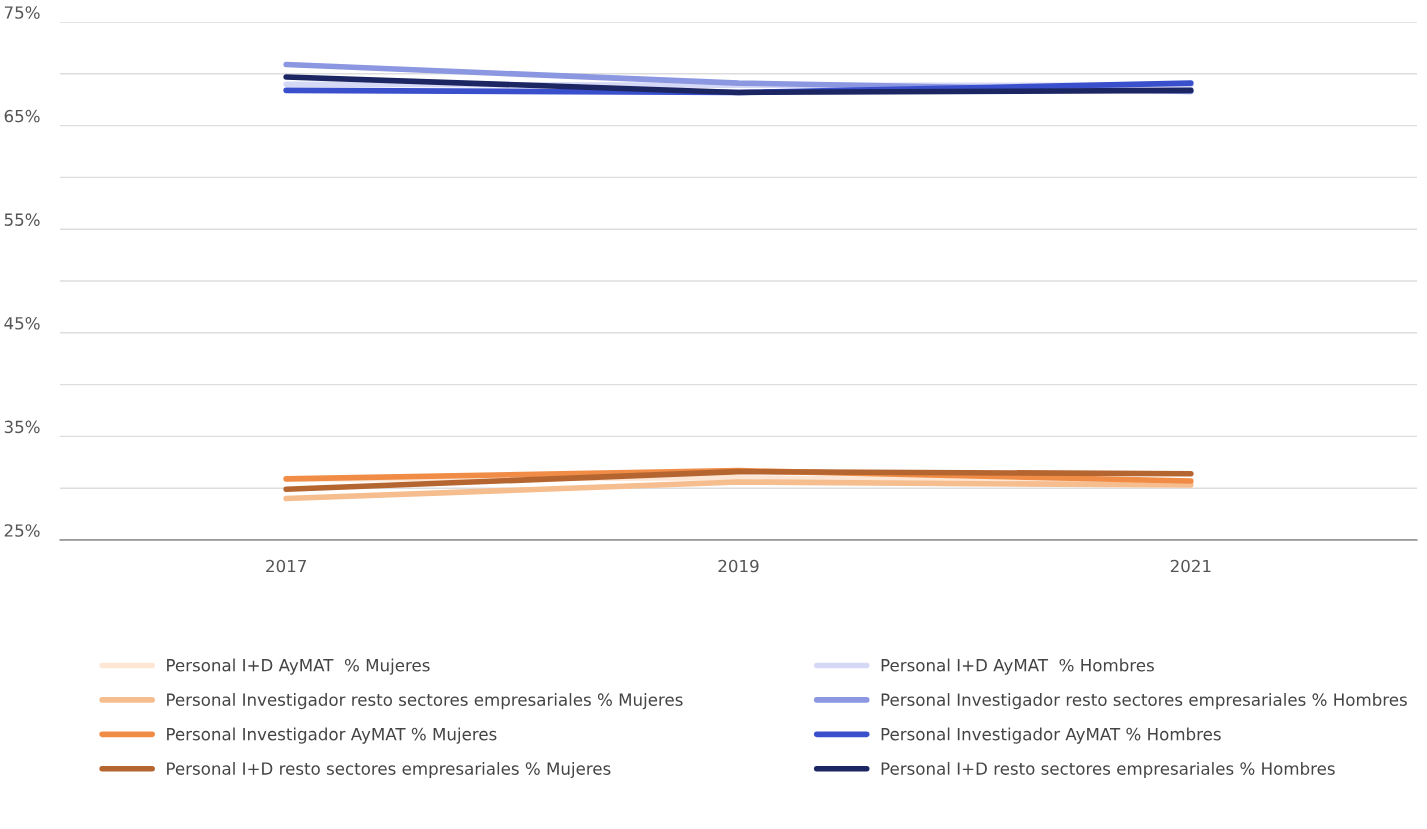 Image resolution: width=1427 pixels, height=829 pixels. I want to click on x-tick-label: 2021, so click(1190, 566).